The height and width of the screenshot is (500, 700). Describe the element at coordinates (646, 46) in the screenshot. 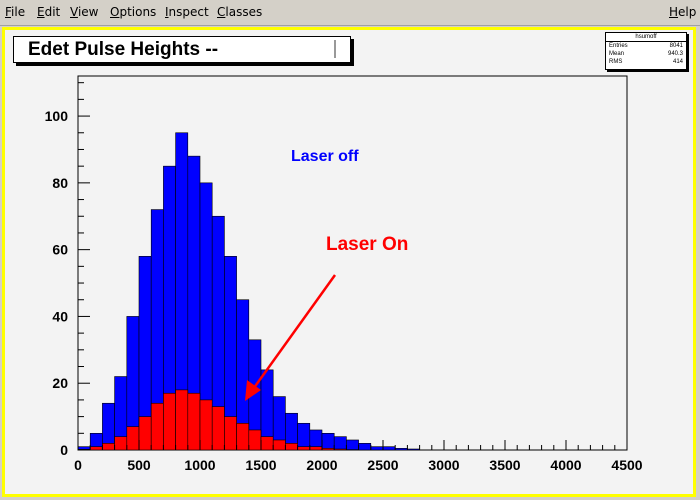

I see `stats-row-entries: Entries 8041` at that location.